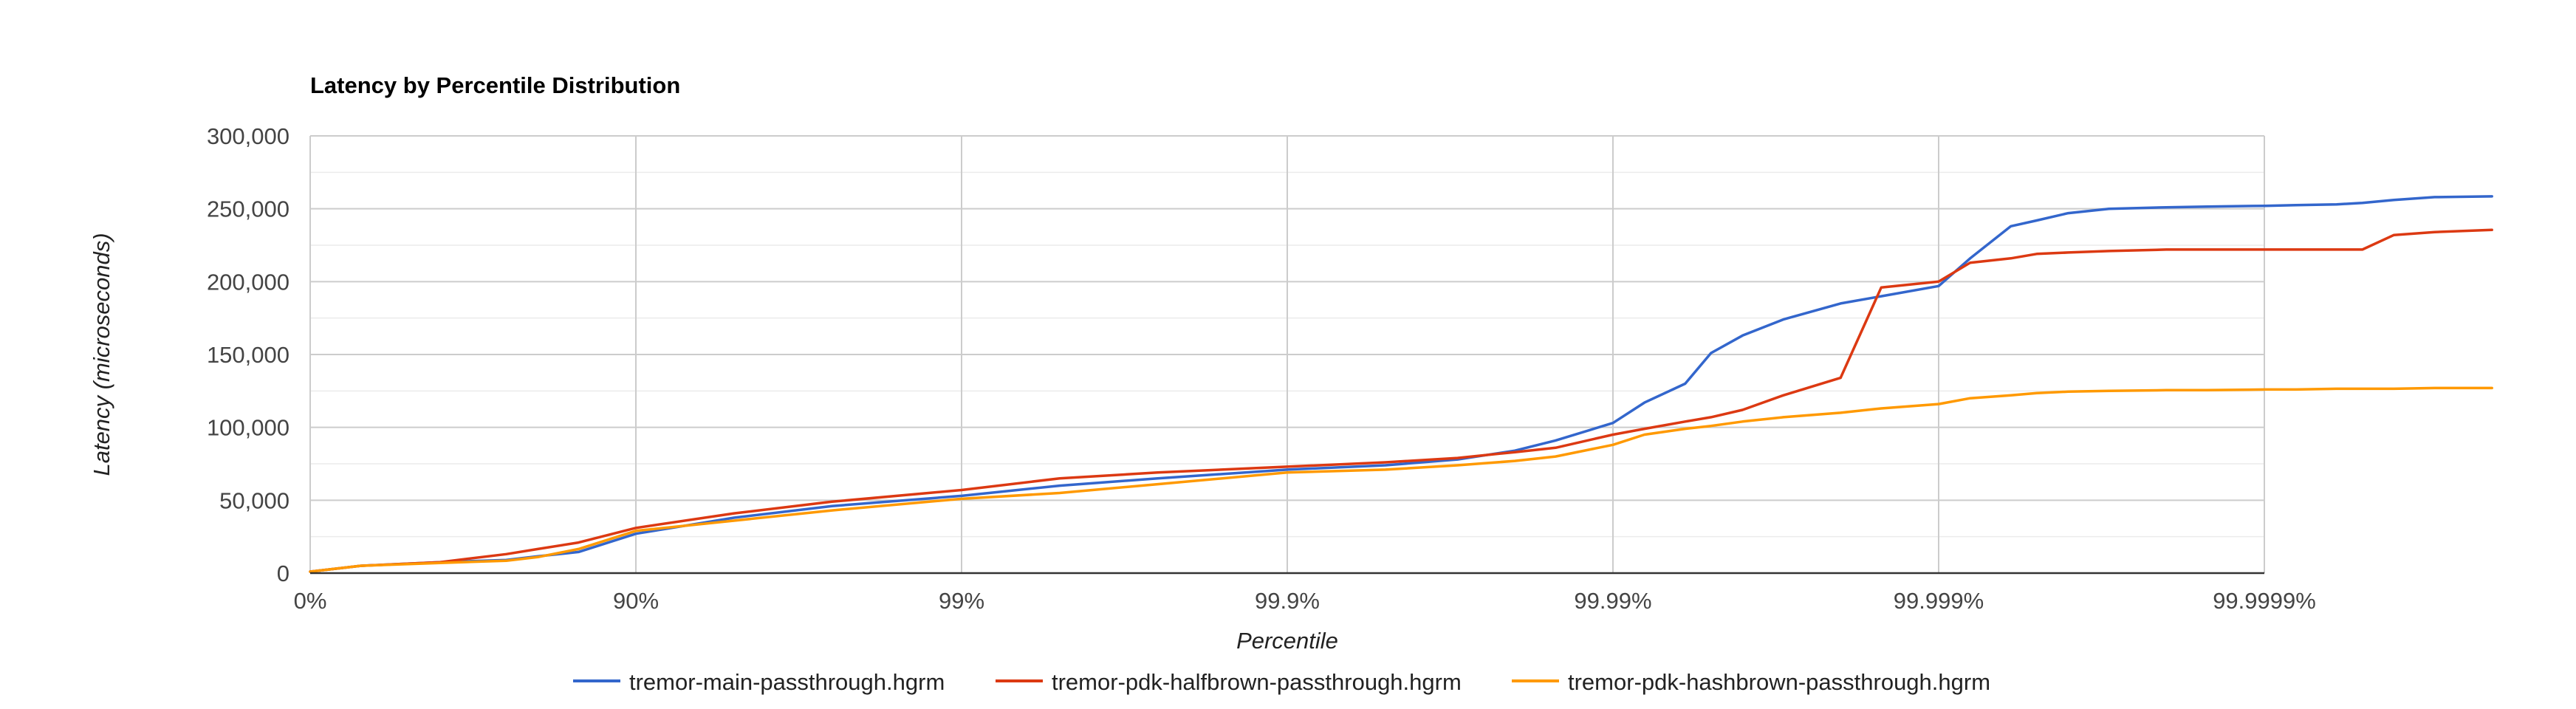 The image size is (2576, 709). I want to click on y-tick-label: 150,000, so click(248, 355).